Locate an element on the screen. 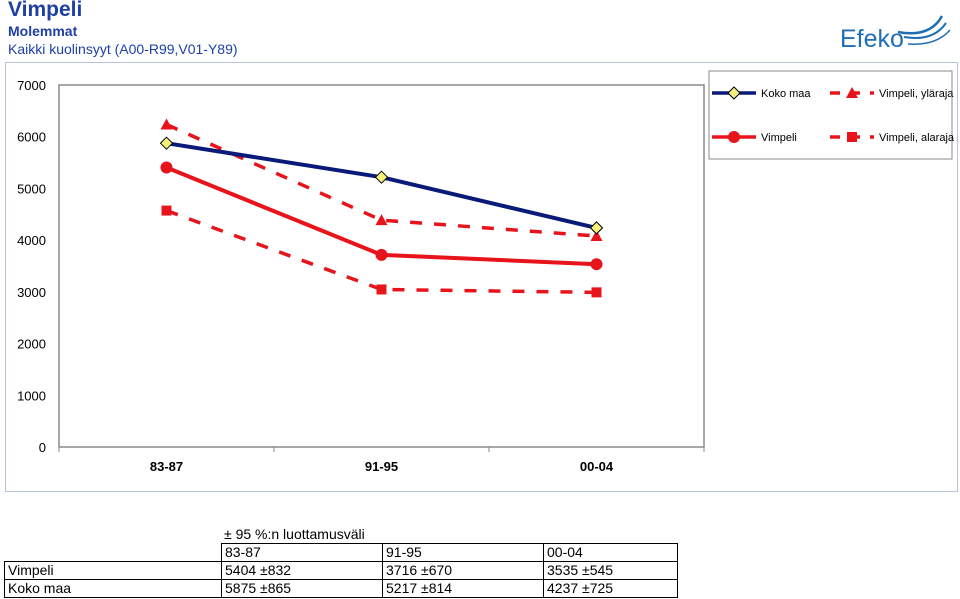 This screenshot has height=599, width=960. ci-row-vimpeli: Vimpeli 5404 ±832 3716 ±670 3535 ±545 is located at coordinates (341, 570).